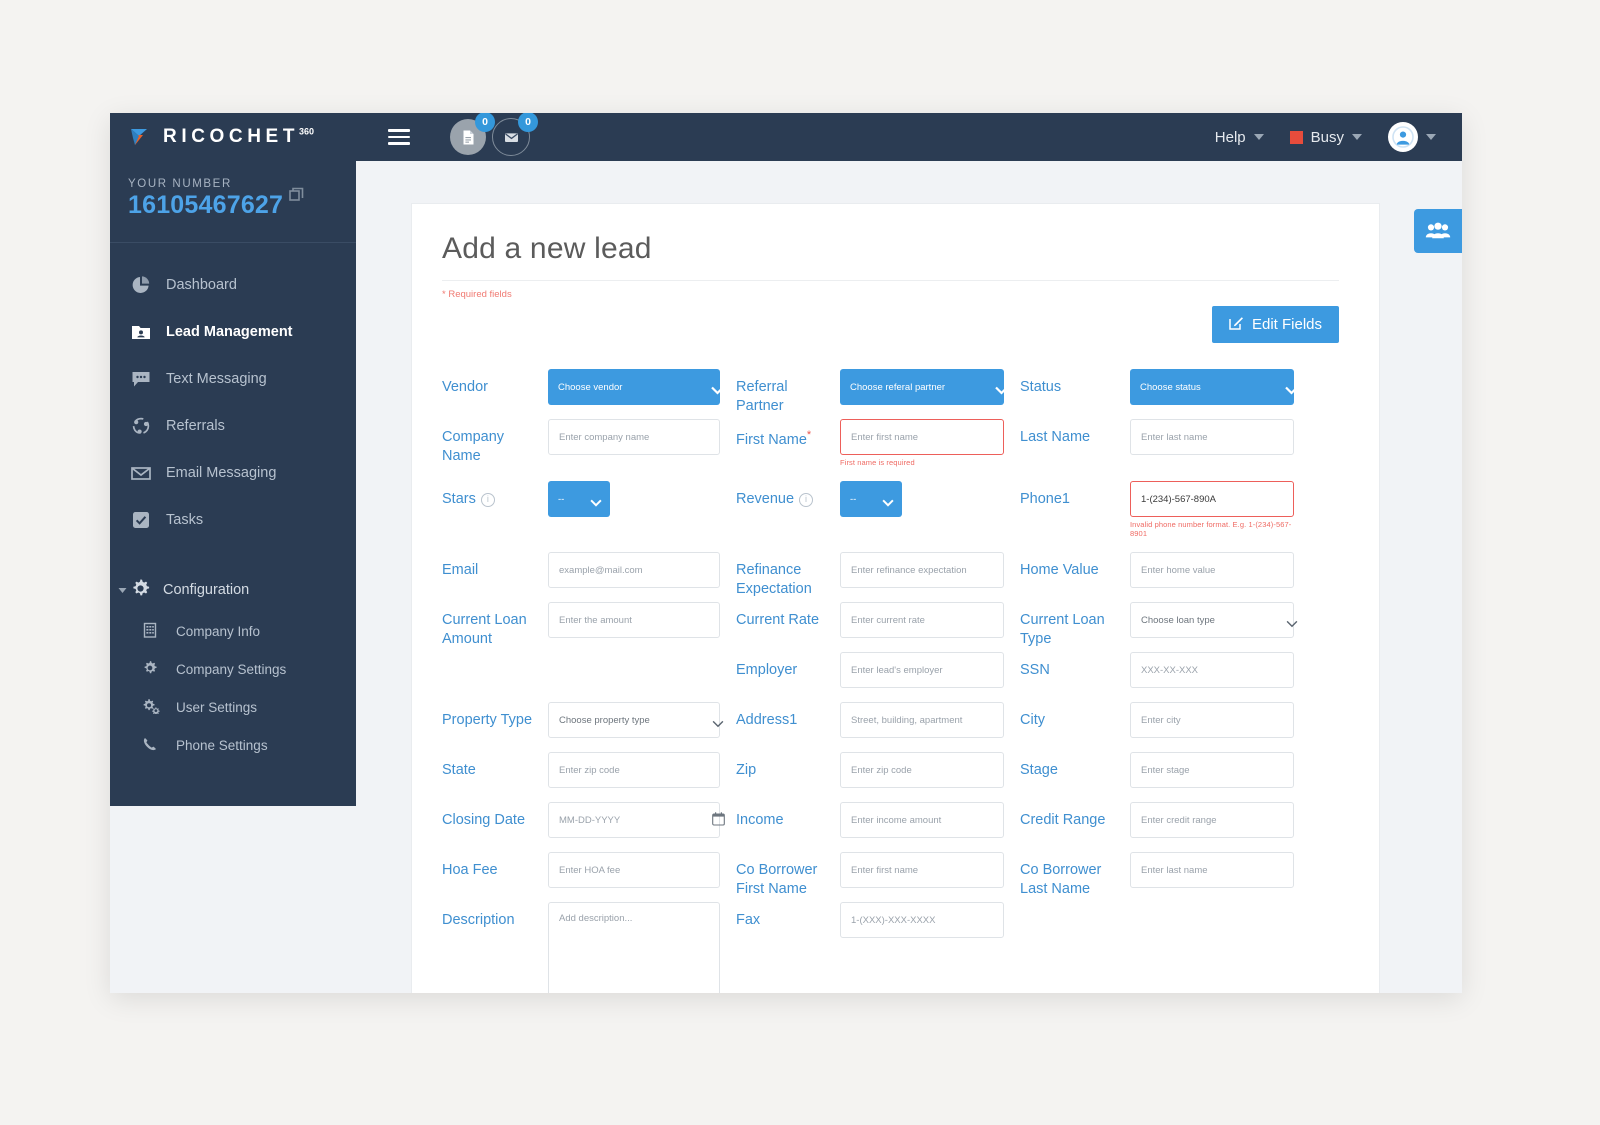 The height and width of the screenshot is (1125, 1600). I want to click on label-stage: Stage, so click(1039, 770).